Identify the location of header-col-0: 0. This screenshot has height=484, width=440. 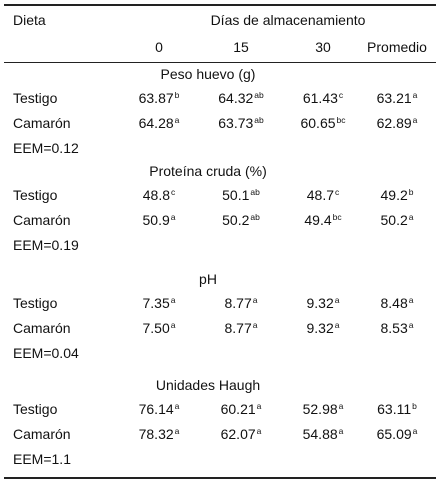
(159, 47).